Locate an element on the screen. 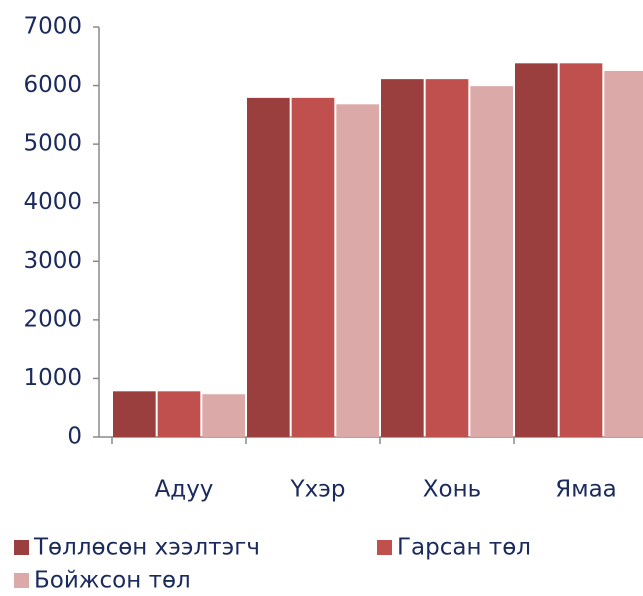  legend-label: Гарсан төл is located at coordinates (464, 548).